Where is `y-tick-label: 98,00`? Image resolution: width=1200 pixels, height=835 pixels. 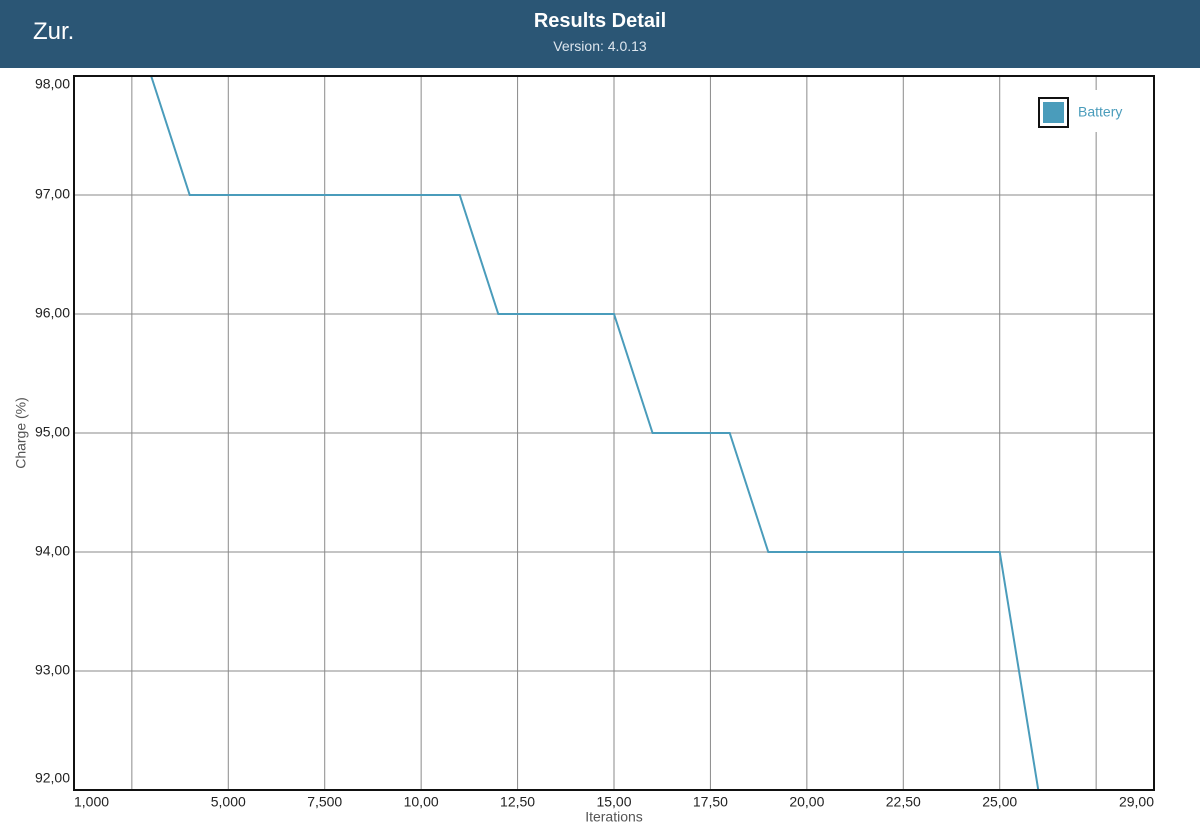 y-tick-label: 98,00 is located at coordinates (52, 84).